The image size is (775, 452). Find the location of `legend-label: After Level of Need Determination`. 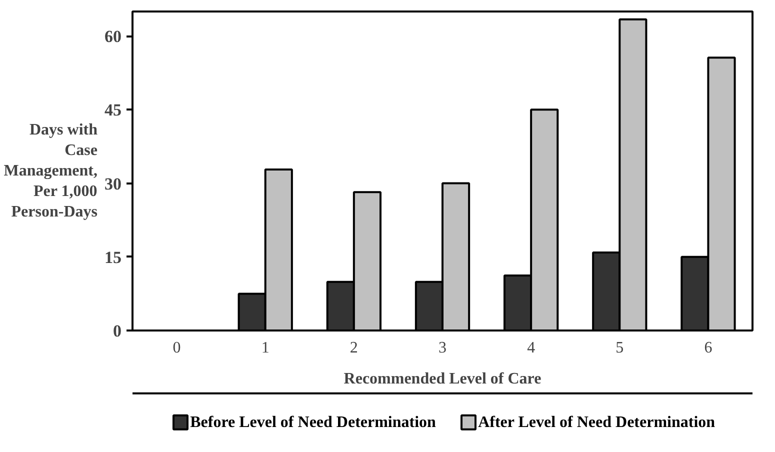

legend-label: After Level of Need Determination is located at coordinates (597, 422).